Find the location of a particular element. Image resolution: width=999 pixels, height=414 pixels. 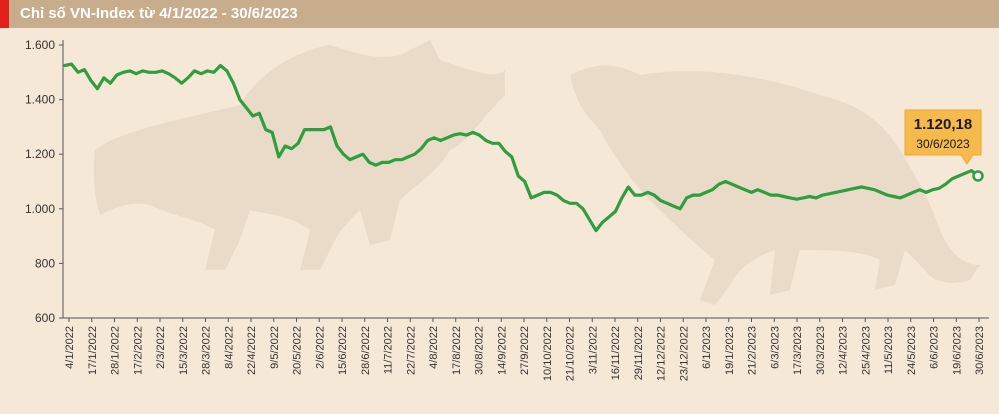

x-tick-label: 22/4/2022 is located at coordinates (252, 350).